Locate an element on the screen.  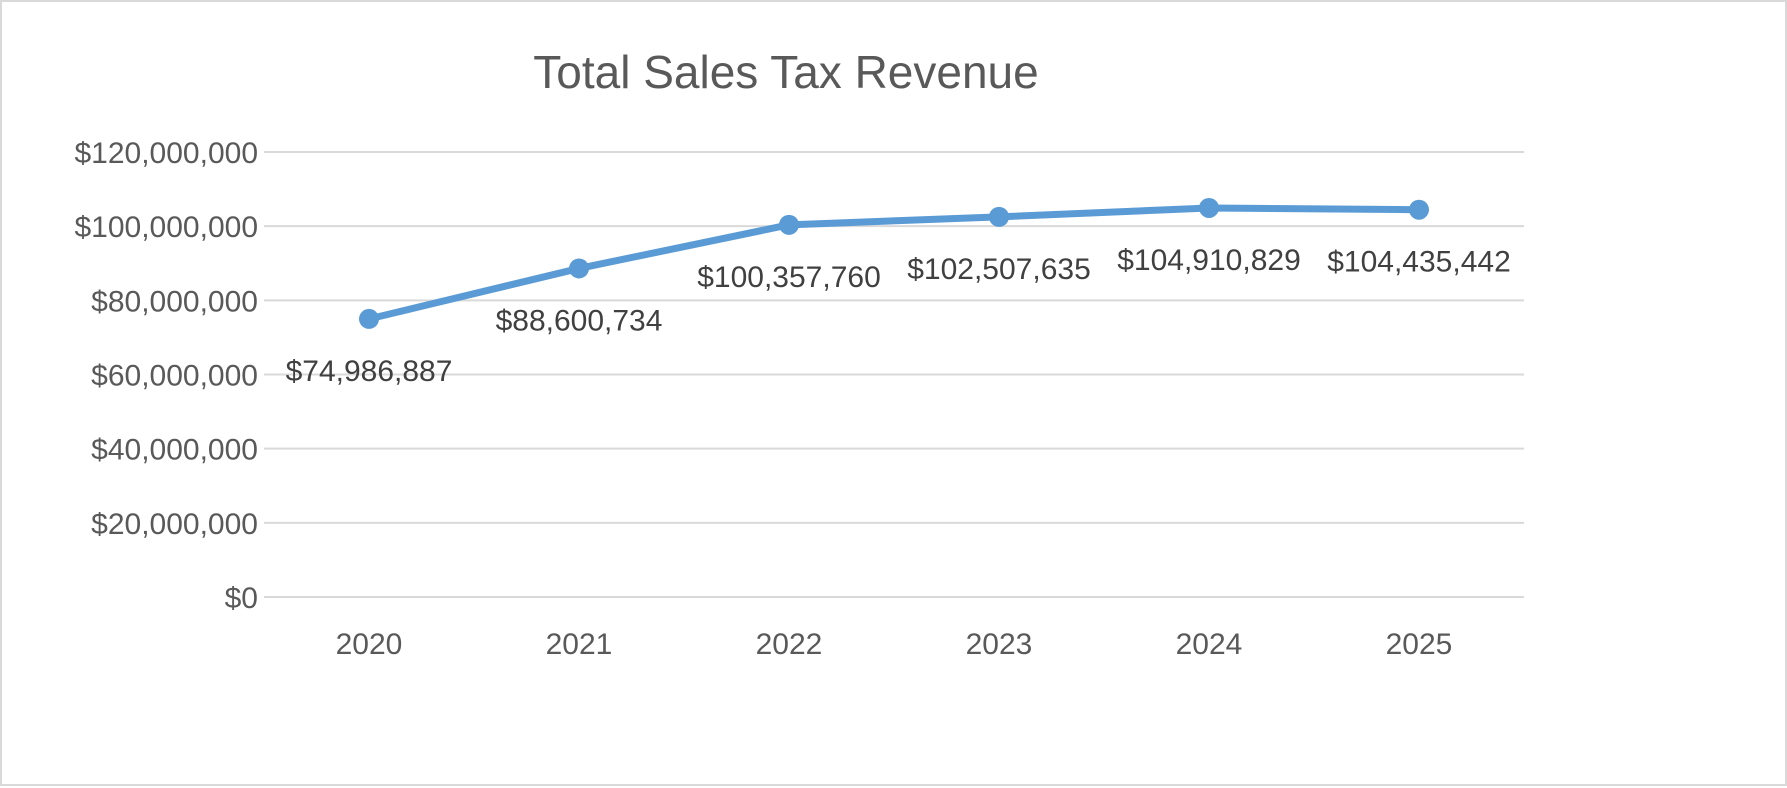
x-tick-label: 2024 is located at coordinates (1209, 644).